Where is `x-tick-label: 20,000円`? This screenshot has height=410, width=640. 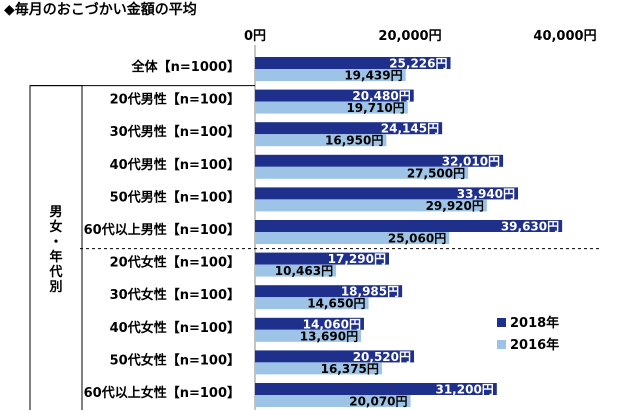
x-tick-label: 20,000円 is located at coordinates (409, 36).